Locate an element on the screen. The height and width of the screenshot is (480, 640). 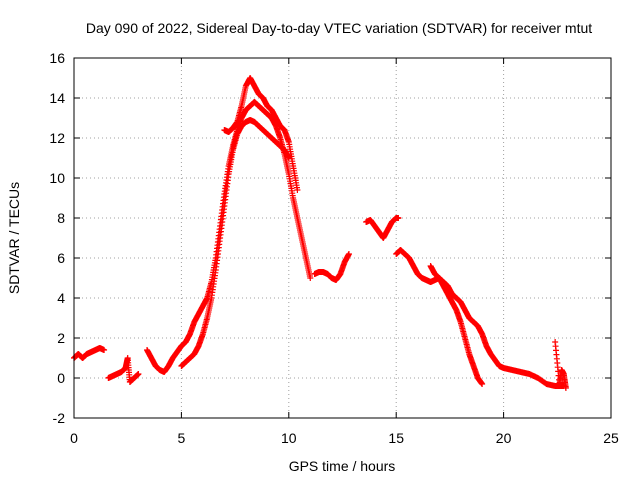
y-tick-label: 2 is located at coordinates (61, 338).